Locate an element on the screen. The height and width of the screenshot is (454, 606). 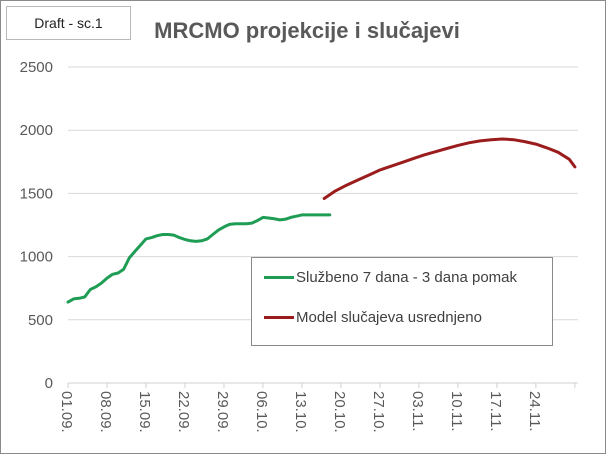
y-tick-label: 2500 is located at coordinates (36, 67).